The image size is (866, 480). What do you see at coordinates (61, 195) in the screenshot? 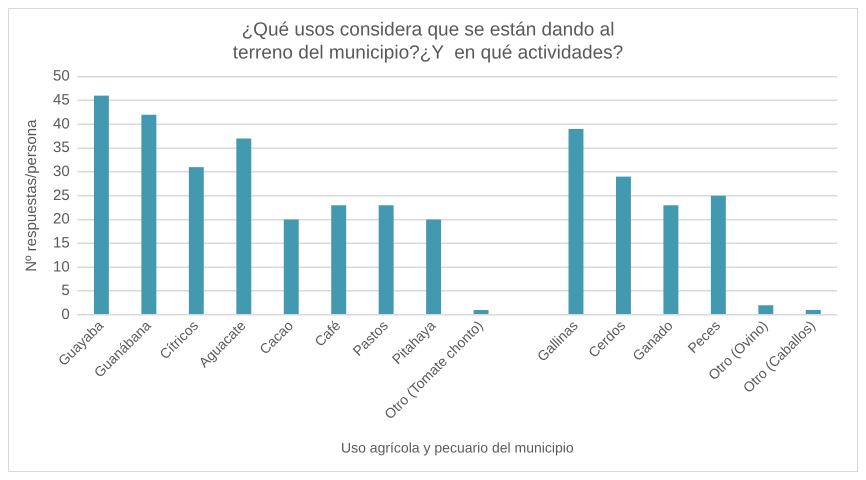
I see `y-tick-label: 25` at bounding box center [61, 195].